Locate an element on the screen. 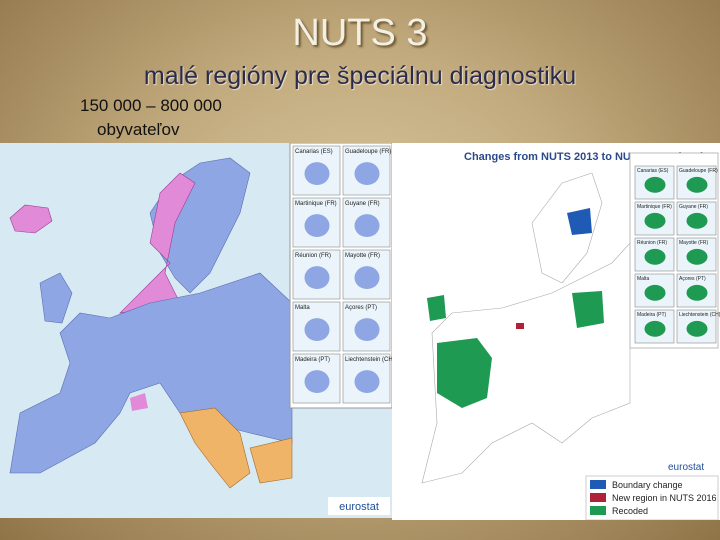 The height and width of the screenshot is (540, 720). population-unit: obyvateľov is located at coordinates (138, 129).